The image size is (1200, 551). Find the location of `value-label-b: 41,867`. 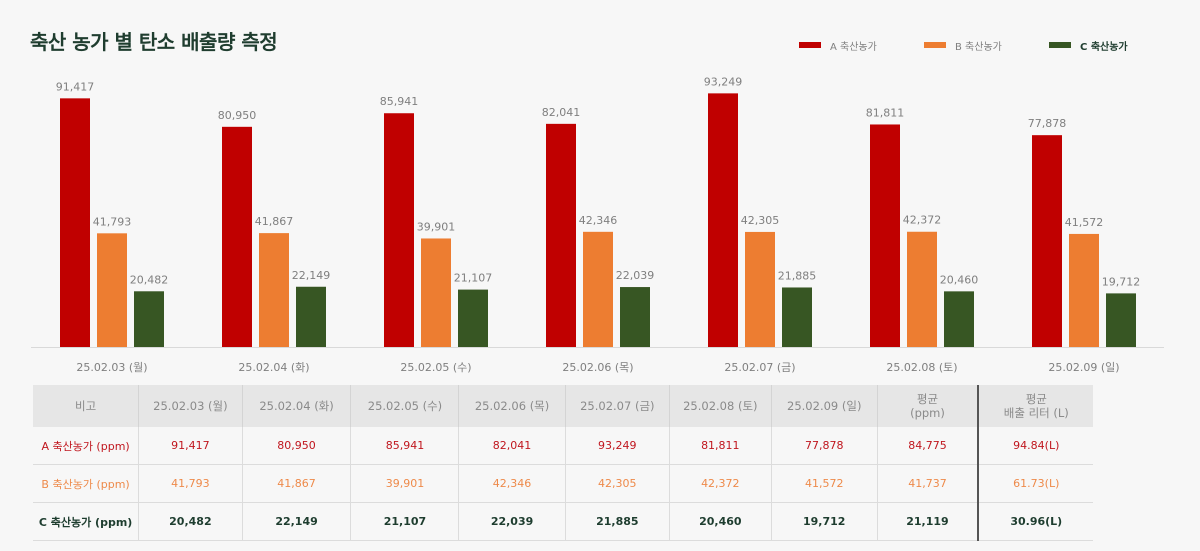

value-label-b: 41,867 is located at coordinates (274, 221).